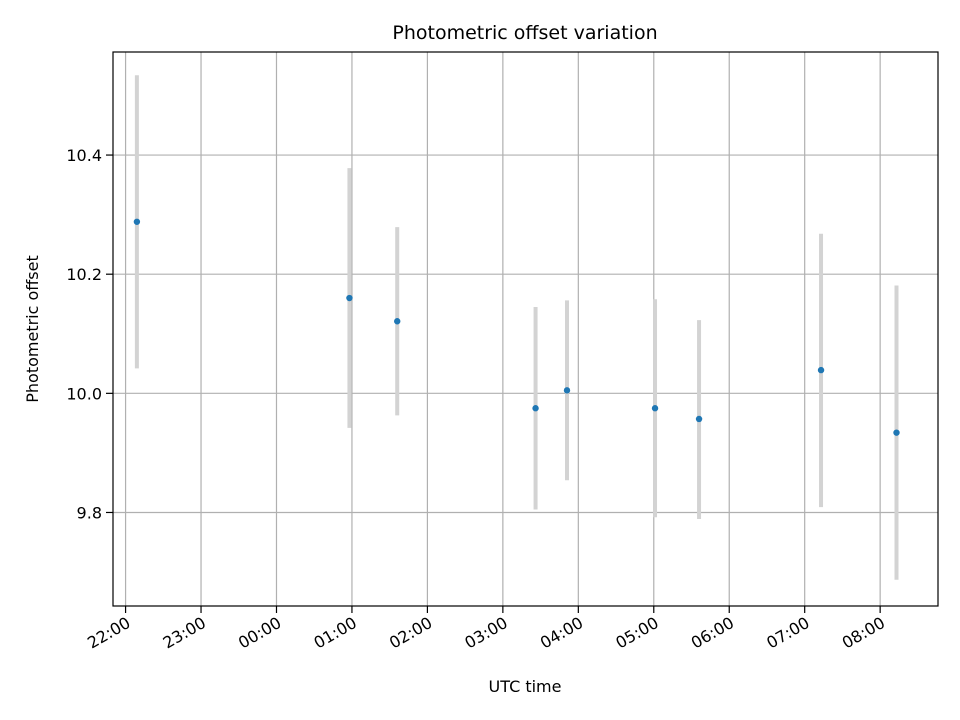  Describe the element at coordinates (84, 393) in the screenshot. I see `y-tick-label: 10.0` at that location.